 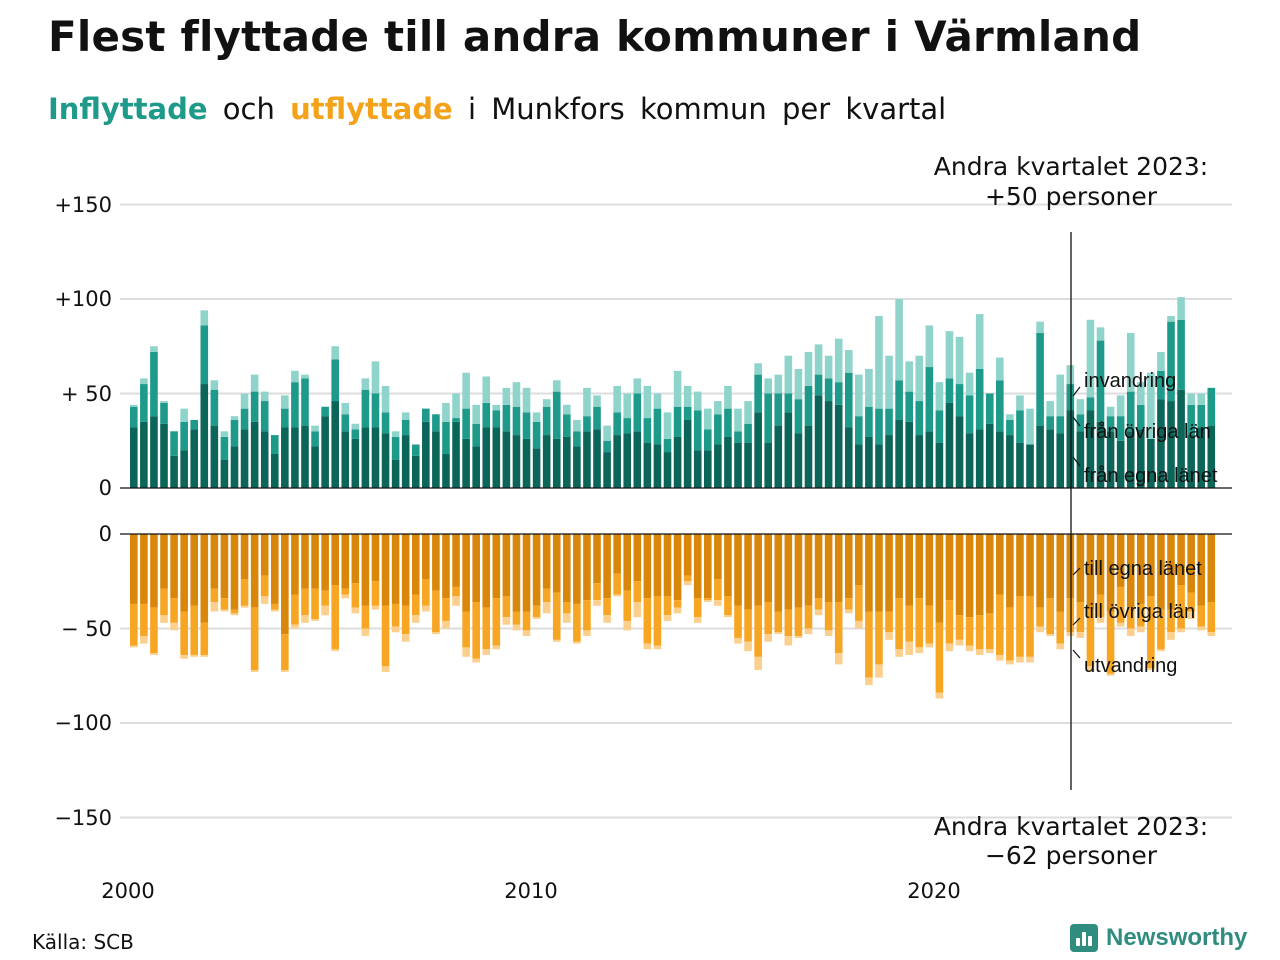 I want to click on y-tick-bottom-50: − 50, so click(x=86, y=629).